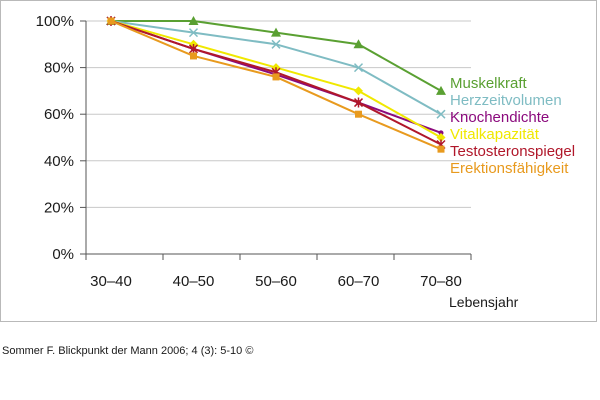  What do you see at coordinates (506, 100) in the screenshot?
I see `legend-entry-herzzeitvolumen: Herzzeitvolumen` at bounding box center [506, 100].